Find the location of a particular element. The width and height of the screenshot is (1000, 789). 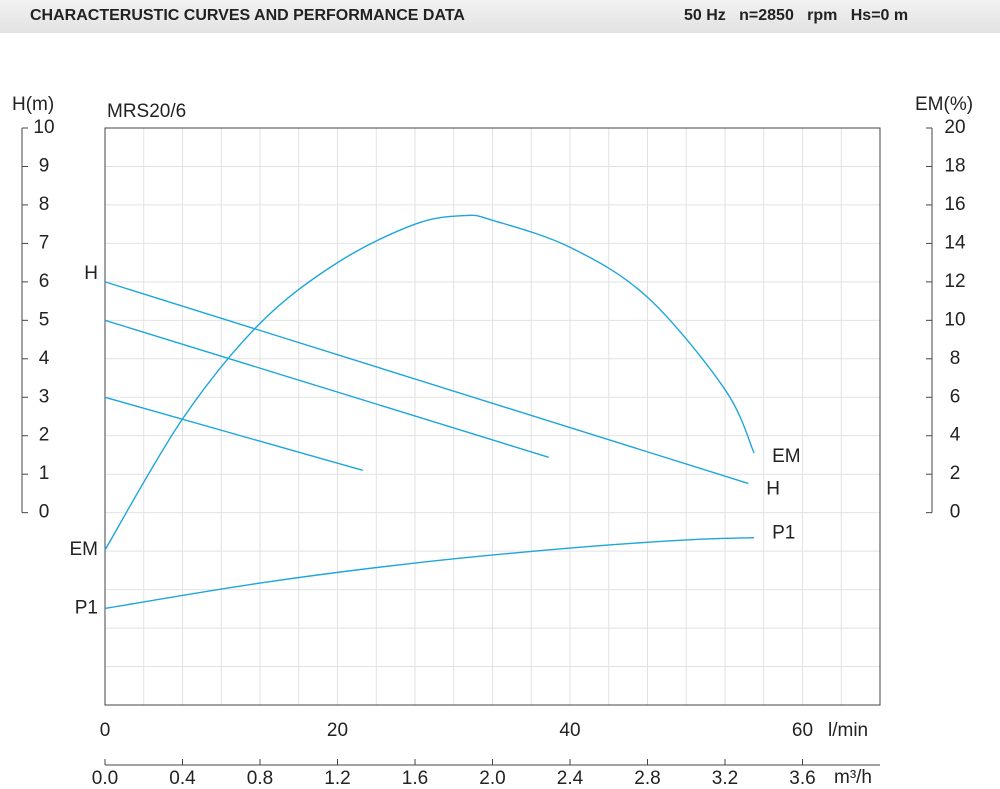

x-tick-label: 1.6 is located at coordinates (415, 778).